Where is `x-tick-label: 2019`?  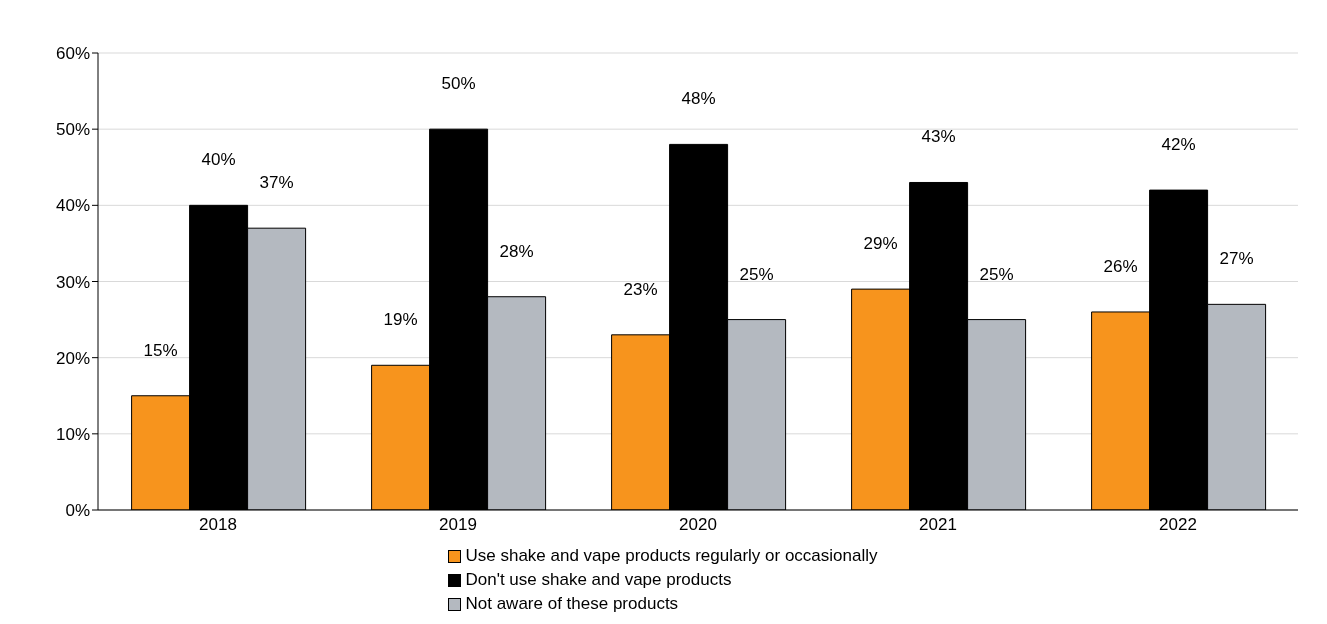 x-tick-label: 2019 is located at coordinates (458, 525).